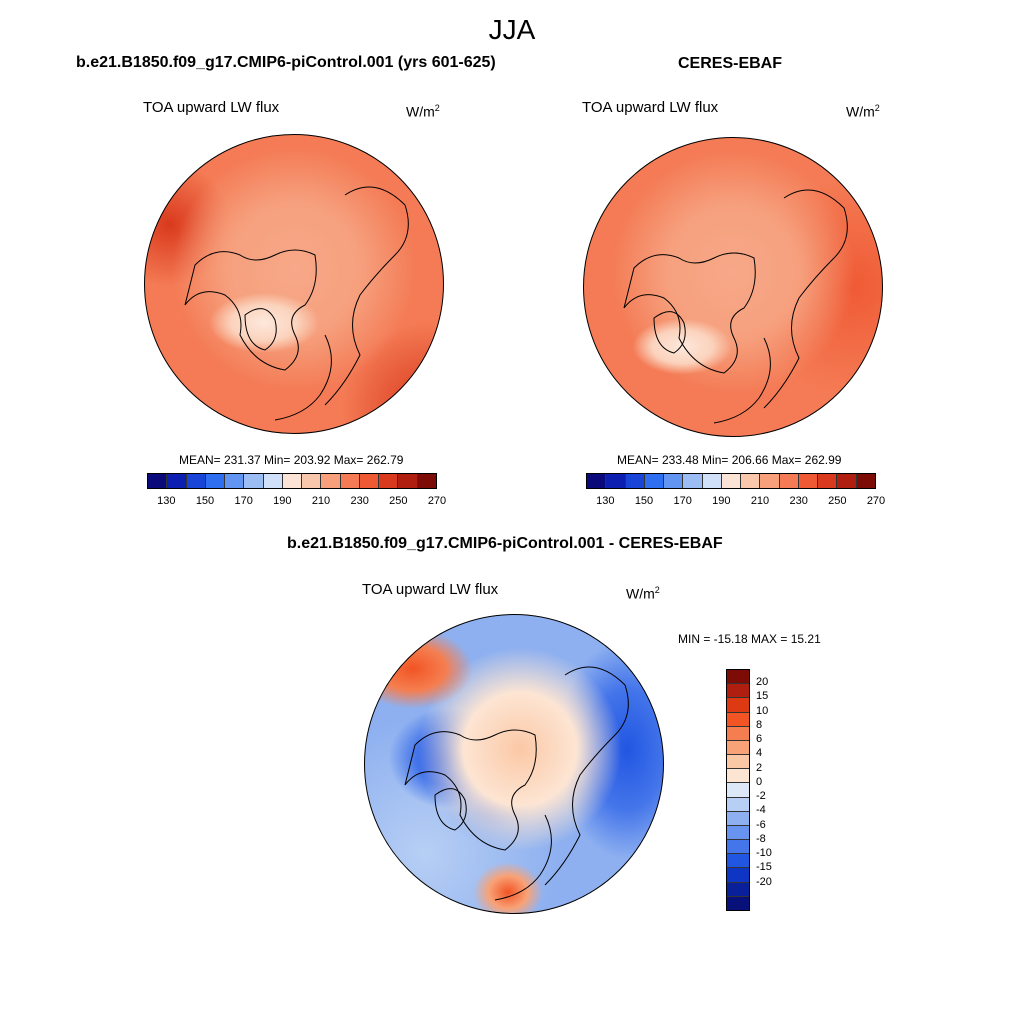 The image size is (1024, 1024). I want to click on model-colorbar-labels: 130 150 170 190 210 230 250 270, so click(296, 502).